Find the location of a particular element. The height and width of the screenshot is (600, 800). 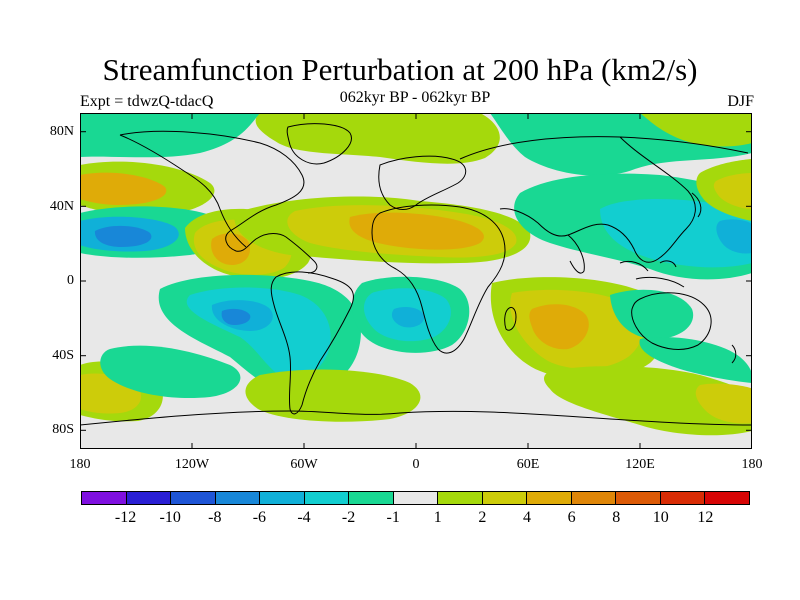

lon-label-0: 0 is located at coordinates (416, 464).